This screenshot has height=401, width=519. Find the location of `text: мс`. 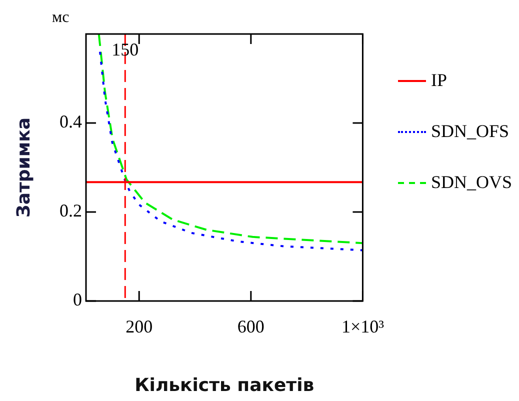

text: мс is located at coordinates (61, 17).